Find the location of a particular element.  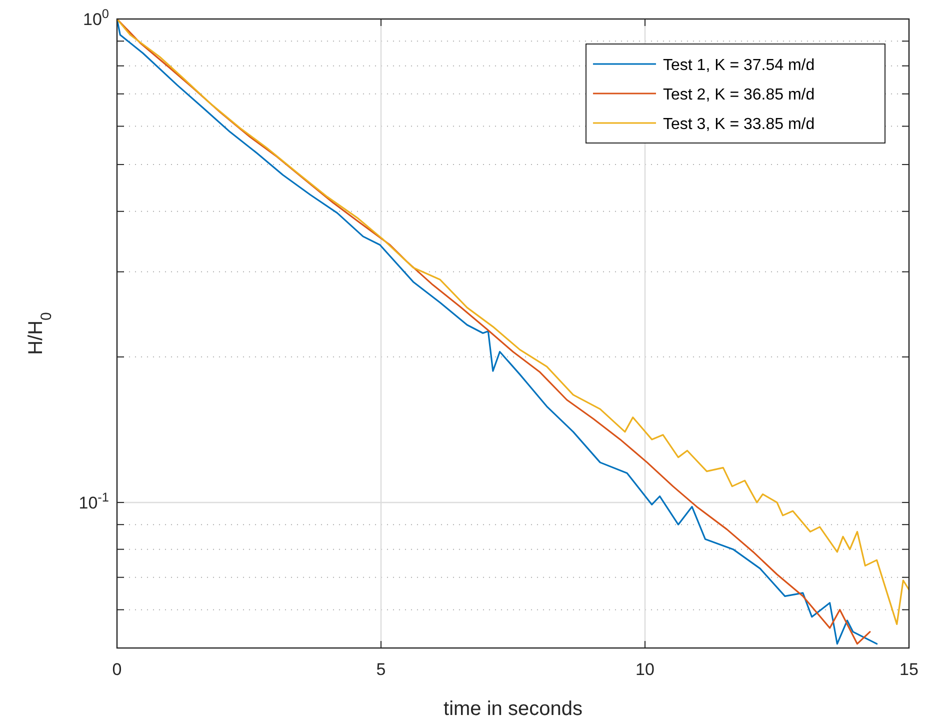

y-tick-label: 10$^{-1}$ is located at coordinates (93, 500).